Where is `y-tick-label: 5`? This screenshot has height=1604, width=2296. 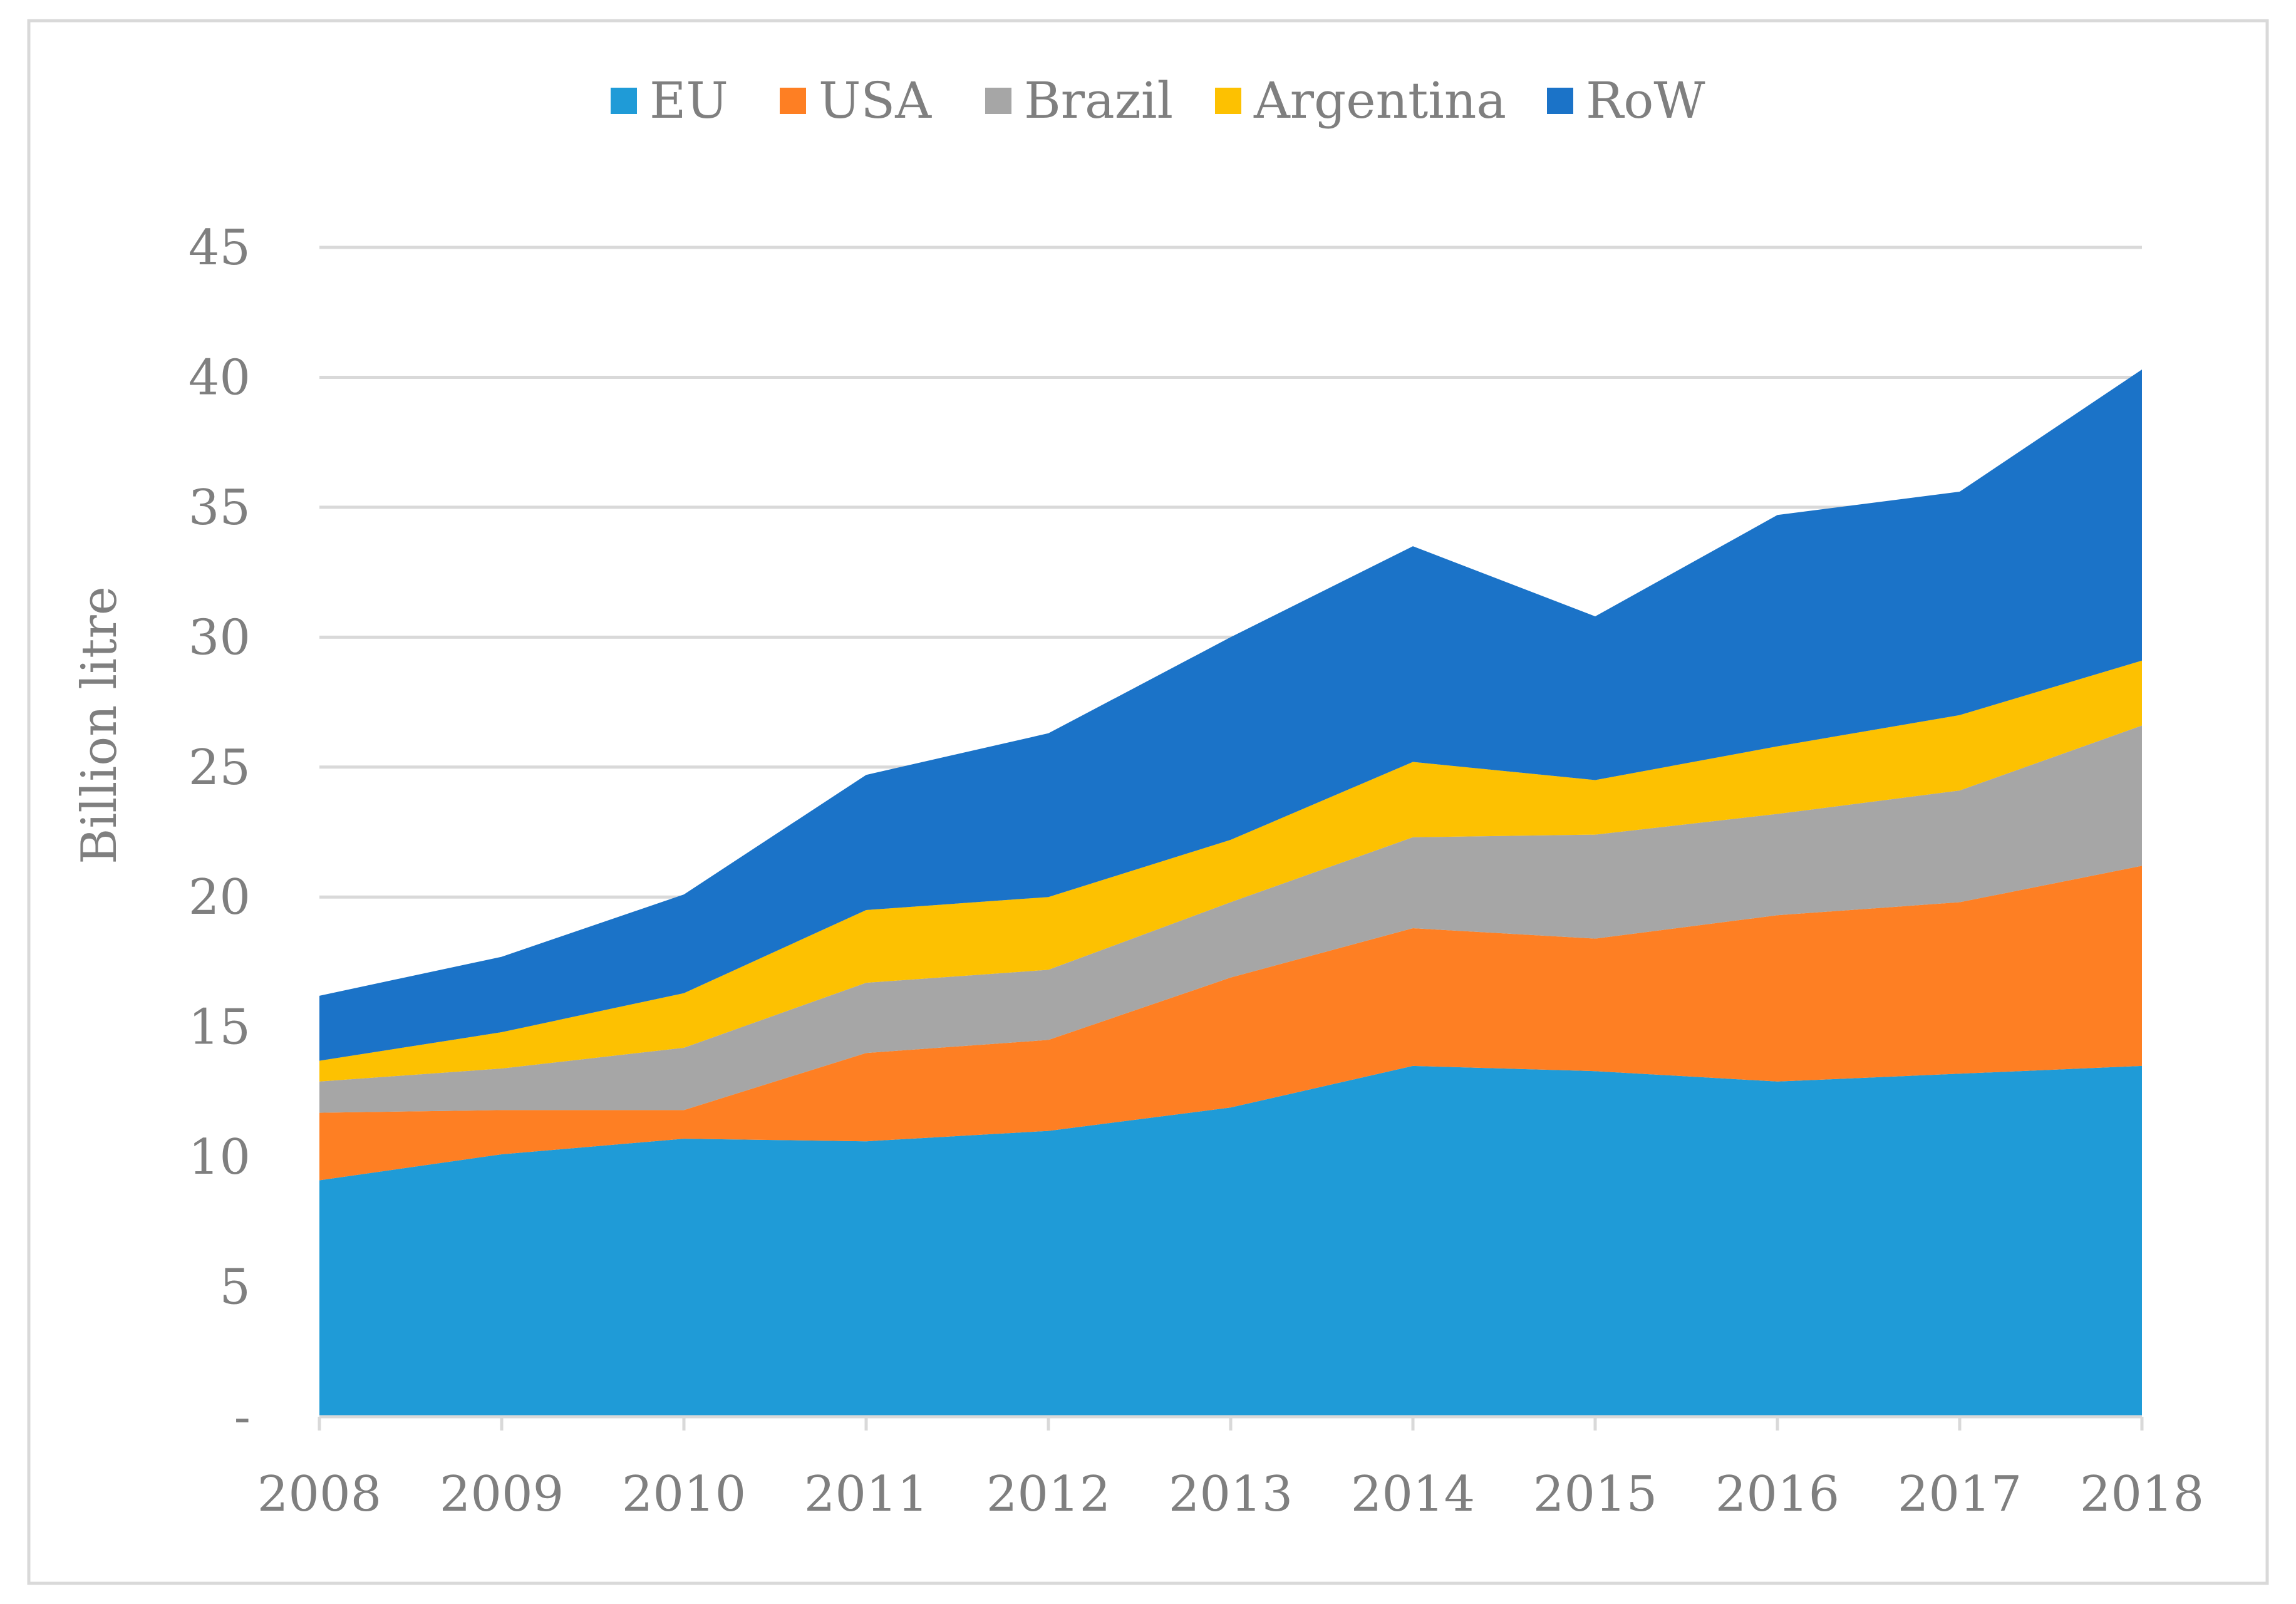
y-tick-label: 5 is located at coordinates (235, 1288).